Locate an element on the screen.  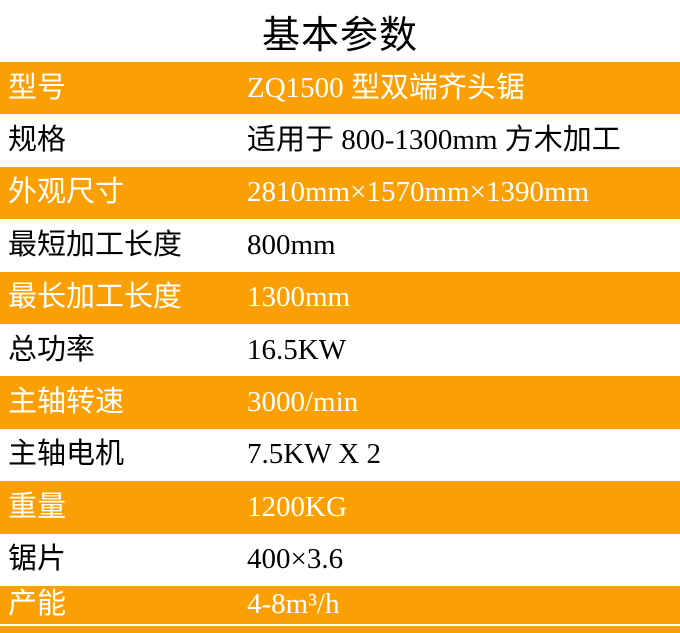
table-row-min-length: 最短加工长度 800mm is located at coordinates (340, 245).